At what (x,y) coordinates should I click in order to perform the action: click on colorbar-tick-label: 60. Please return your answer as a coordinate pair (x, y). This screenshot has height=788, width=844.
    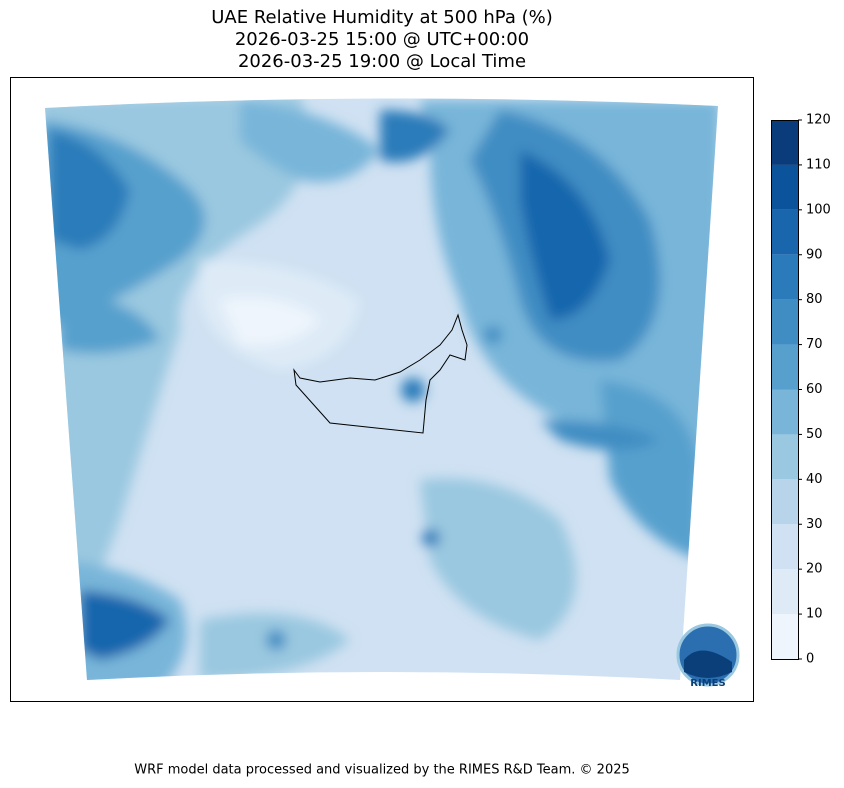
    Looking at the image, I should click on (814, 389).